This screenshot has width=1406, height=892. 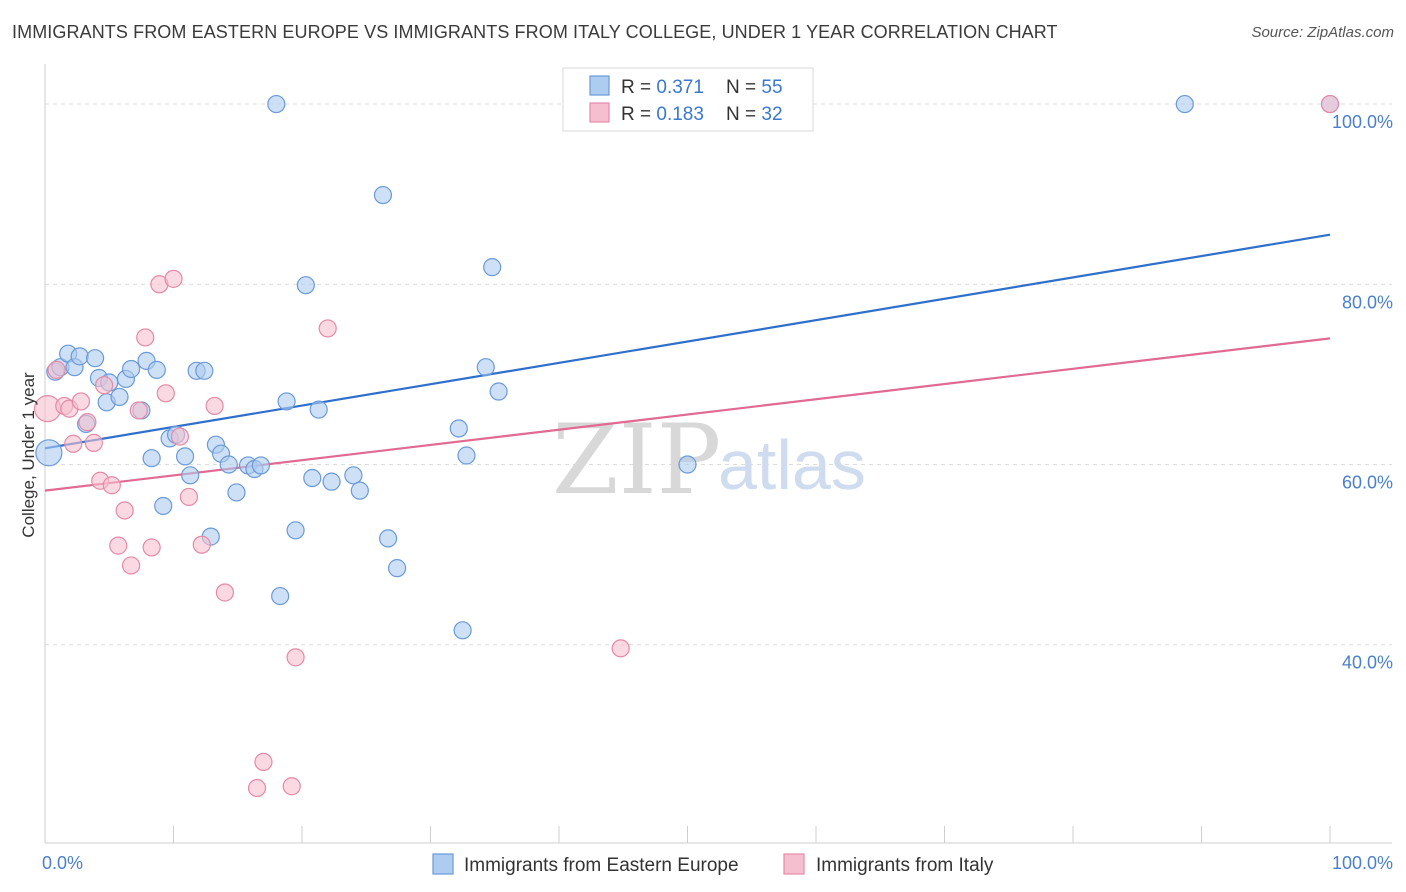 I want to click on legend-swatch-eastern-europe, so click(x=599, y=85).